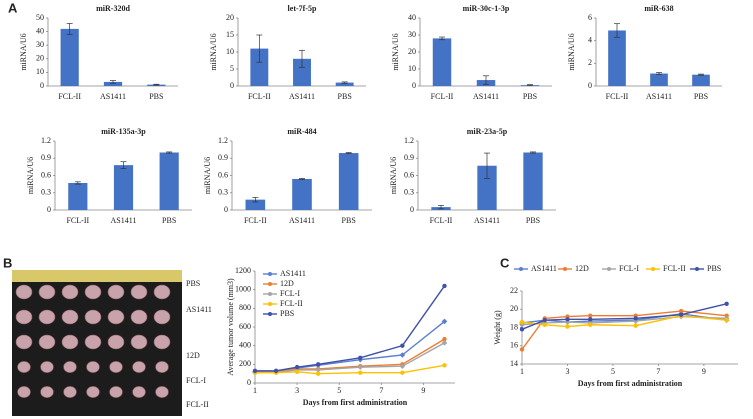 The height and width of the screenshot is (419, 753). What do you see at coordinates (113, 8) in the screenshot?
I see `chart-title: miR-320d` at bounding box center [113, 8].